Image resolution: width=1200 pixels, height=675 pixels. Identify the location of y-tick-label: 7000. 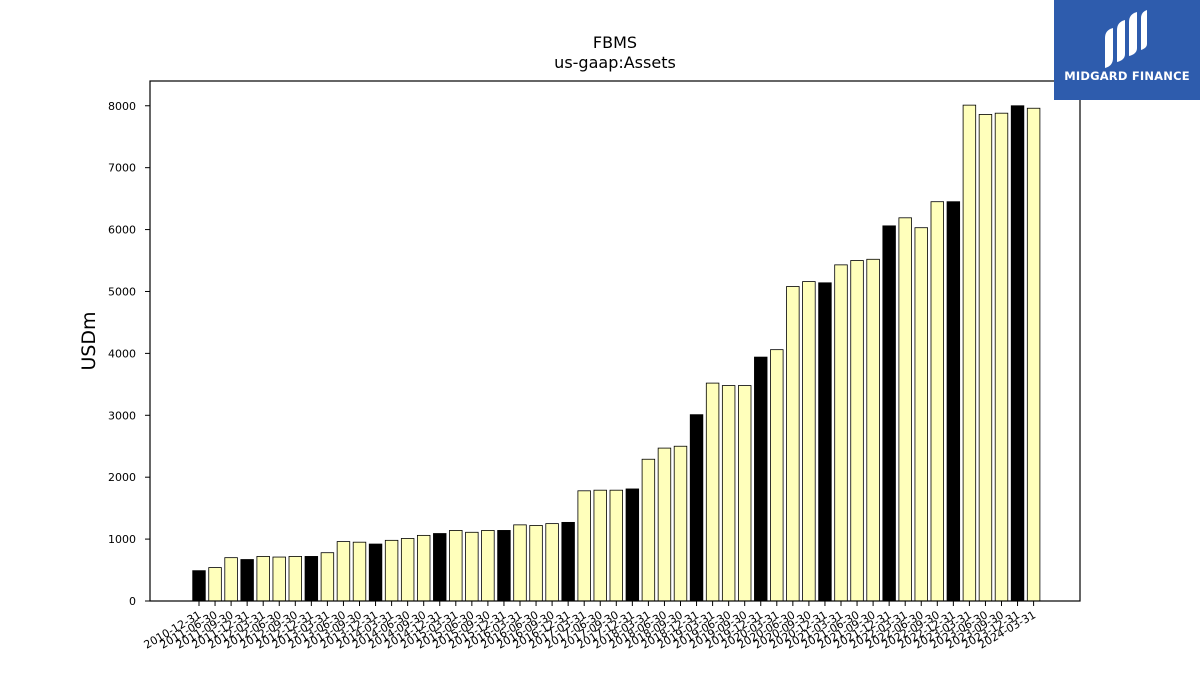
(122, 168).